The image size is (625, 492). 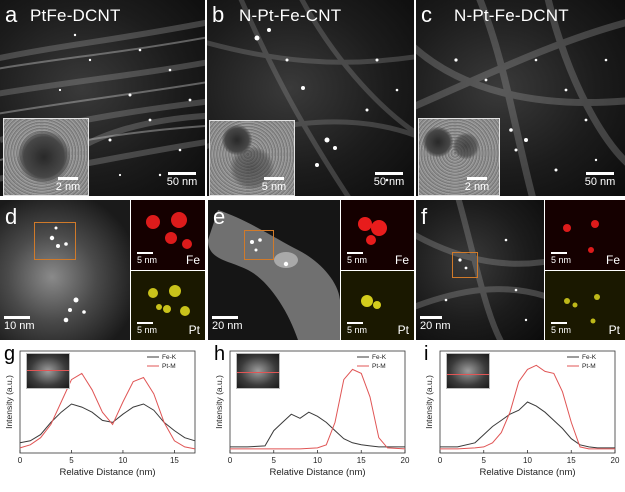 I want to click on panel-title: N-Pt-Fe-DCNT, so click(x=511, y=15).